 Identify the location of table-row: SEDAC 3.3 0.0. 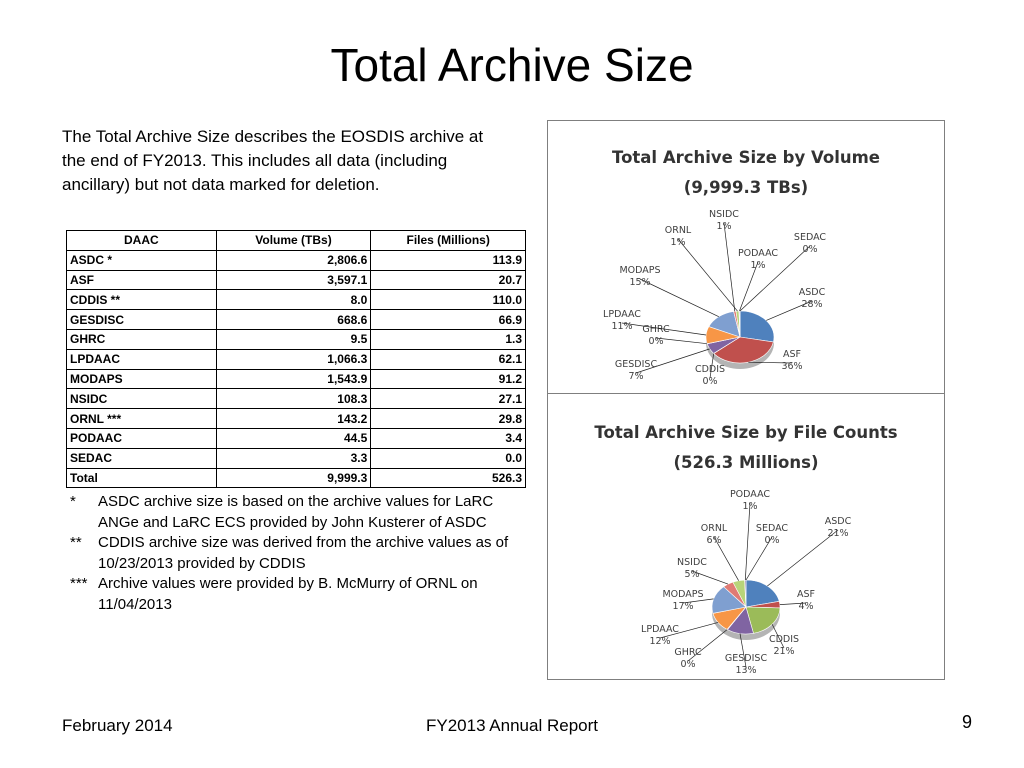
(296, 458).